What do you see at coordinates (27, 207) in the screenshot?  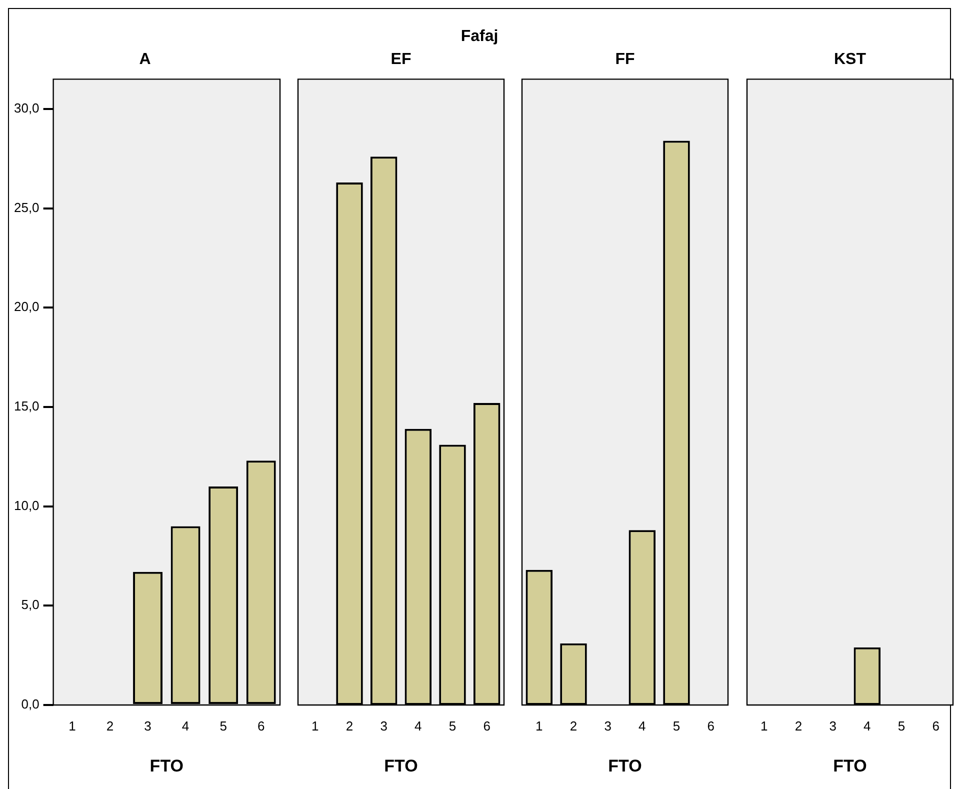 I see `y-tick-label: 25,0` at bounding box center [27, 207].